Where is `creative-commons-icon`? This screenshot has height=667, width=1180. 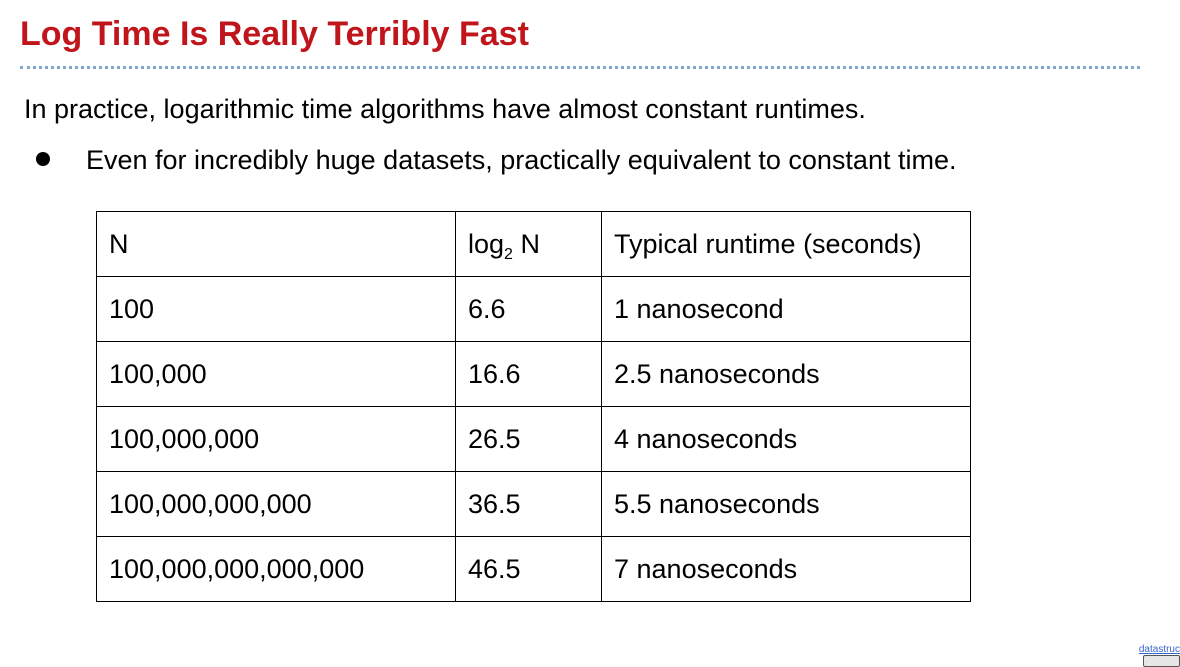
creative-commons-icon is located at coordinates (1161, 661).